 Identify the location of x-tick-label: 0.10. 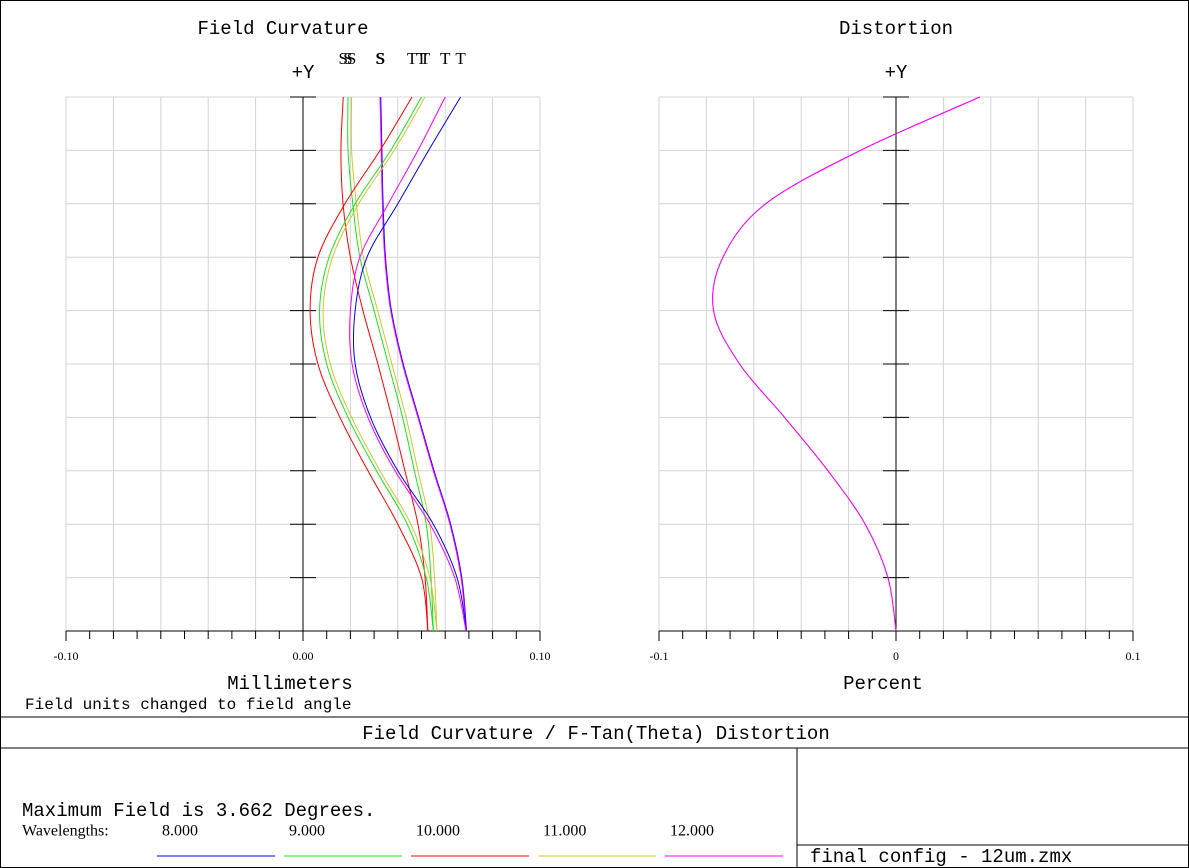
(540, 656).